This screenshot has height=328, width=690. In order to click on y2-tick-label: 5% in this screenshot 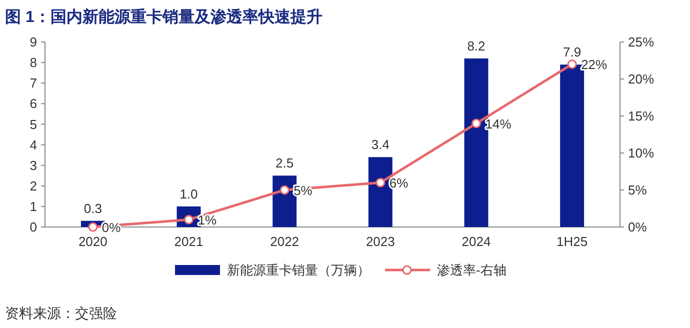, I will do `click(638, 190)`.